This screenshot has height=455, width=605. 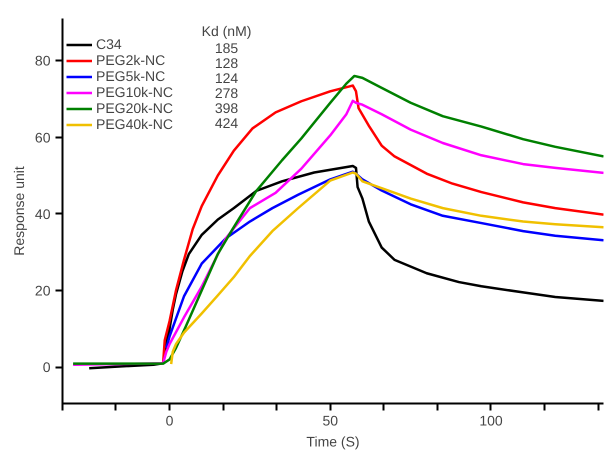 What do you see at coordinates (131, 60) in the screenshot?
I see `legend-label: PEG2k-NC` at bounding box center [131, 60].